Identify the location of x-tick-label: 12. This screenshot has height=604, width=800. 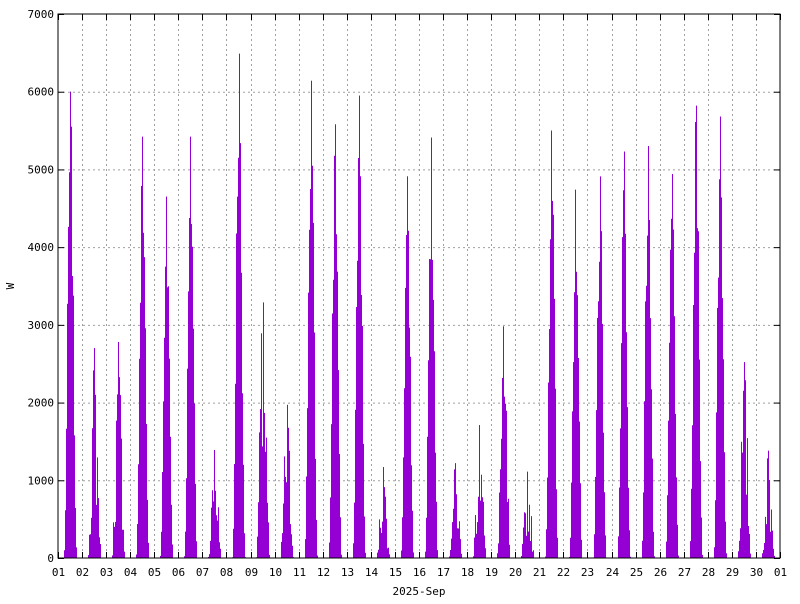
(323, 572).